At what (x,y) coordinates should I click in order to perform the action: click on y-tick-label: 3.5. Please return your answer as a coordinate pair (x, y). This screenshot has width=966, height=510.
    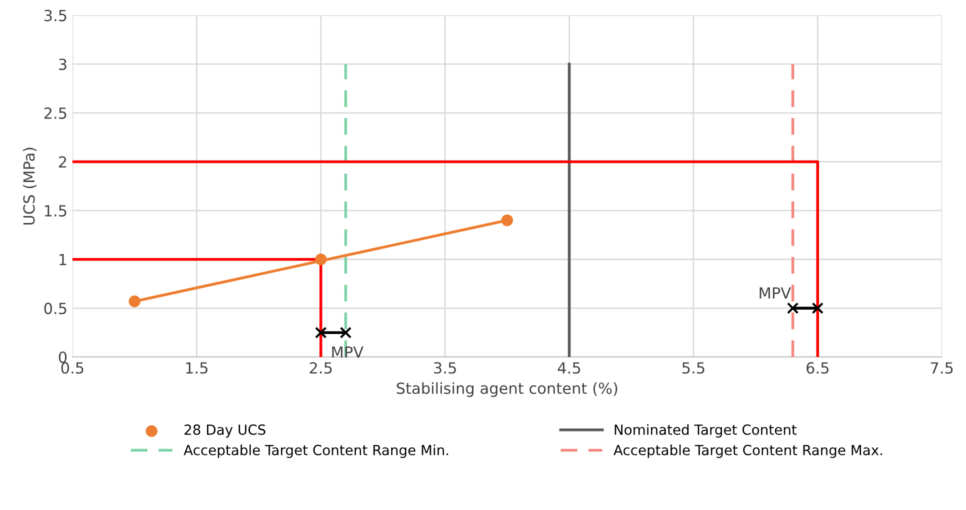
    Looking at the image, I should click on (55, 16).